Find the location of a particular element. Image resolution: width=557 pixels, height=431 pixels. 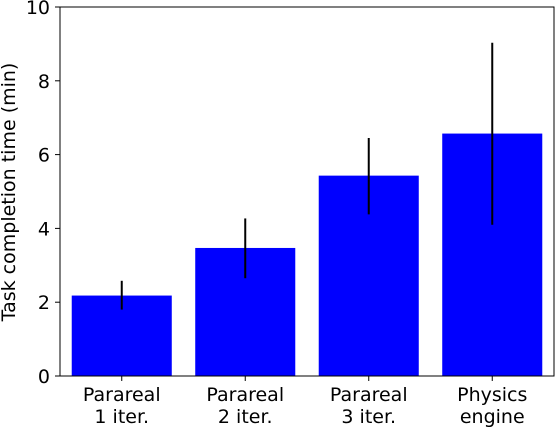

y-tick-label-6: 6 is located at coordinates (44, 156).